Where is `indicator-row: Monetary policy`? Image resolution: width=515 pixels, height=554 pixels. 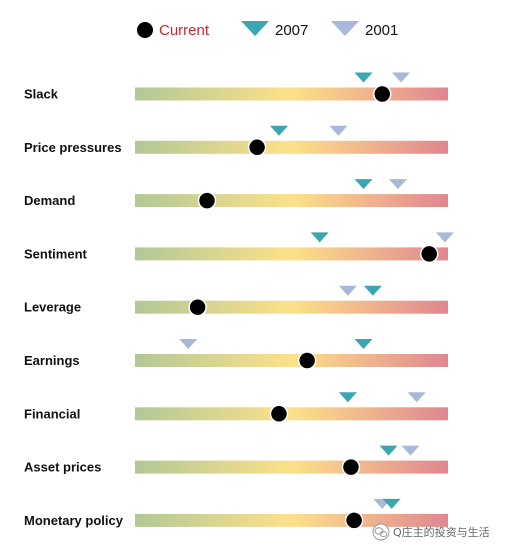
indicator-row: Monetary policy is located at coordinates (236, 514).